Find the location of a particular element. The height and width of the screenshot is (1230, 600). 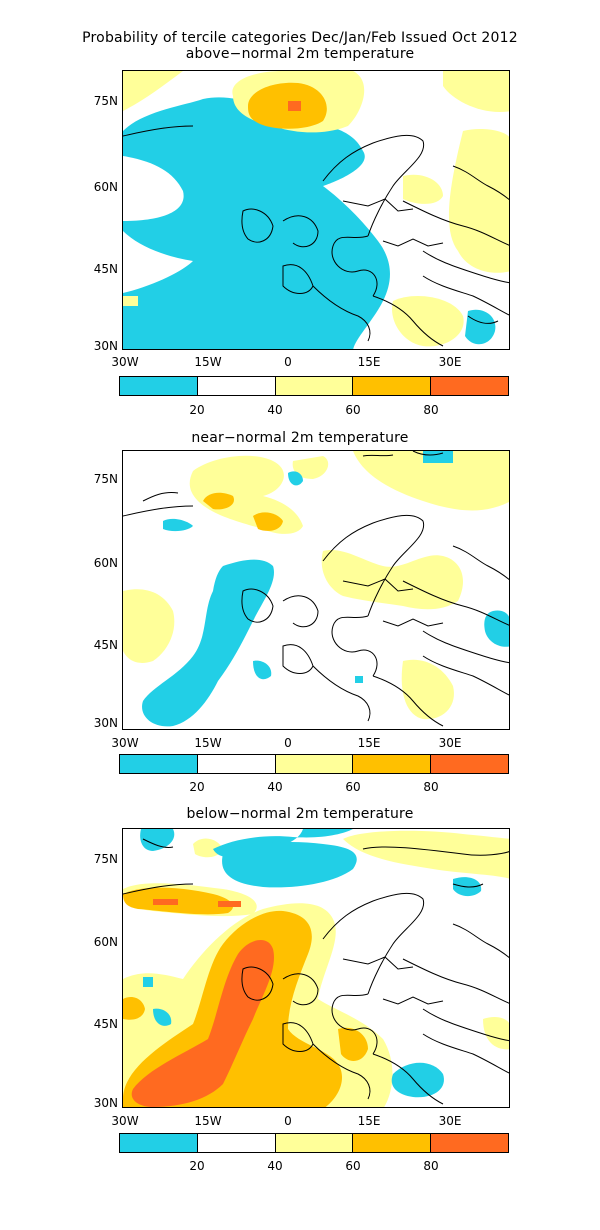

map-near-normal is located at coordinates (316, 590).